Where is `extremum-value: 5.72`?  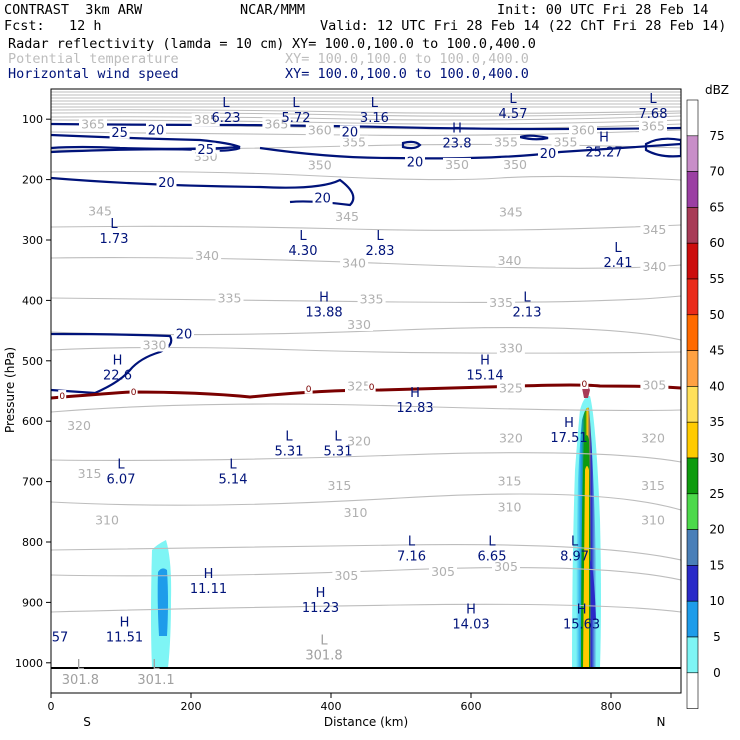 extremum-value: 5.72 is located at coordinates (296, 118).